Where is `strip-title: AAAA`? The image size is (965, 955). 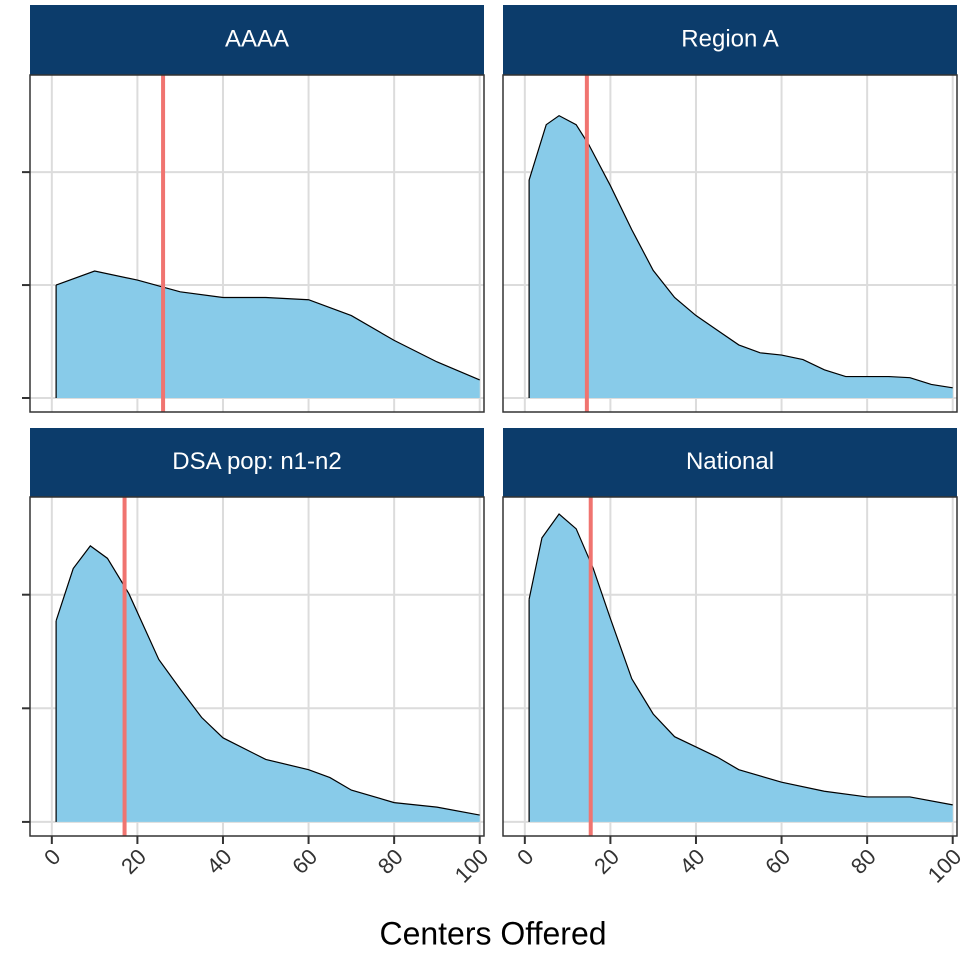 strip-title: AAAA is located at coordinates (257, 38).